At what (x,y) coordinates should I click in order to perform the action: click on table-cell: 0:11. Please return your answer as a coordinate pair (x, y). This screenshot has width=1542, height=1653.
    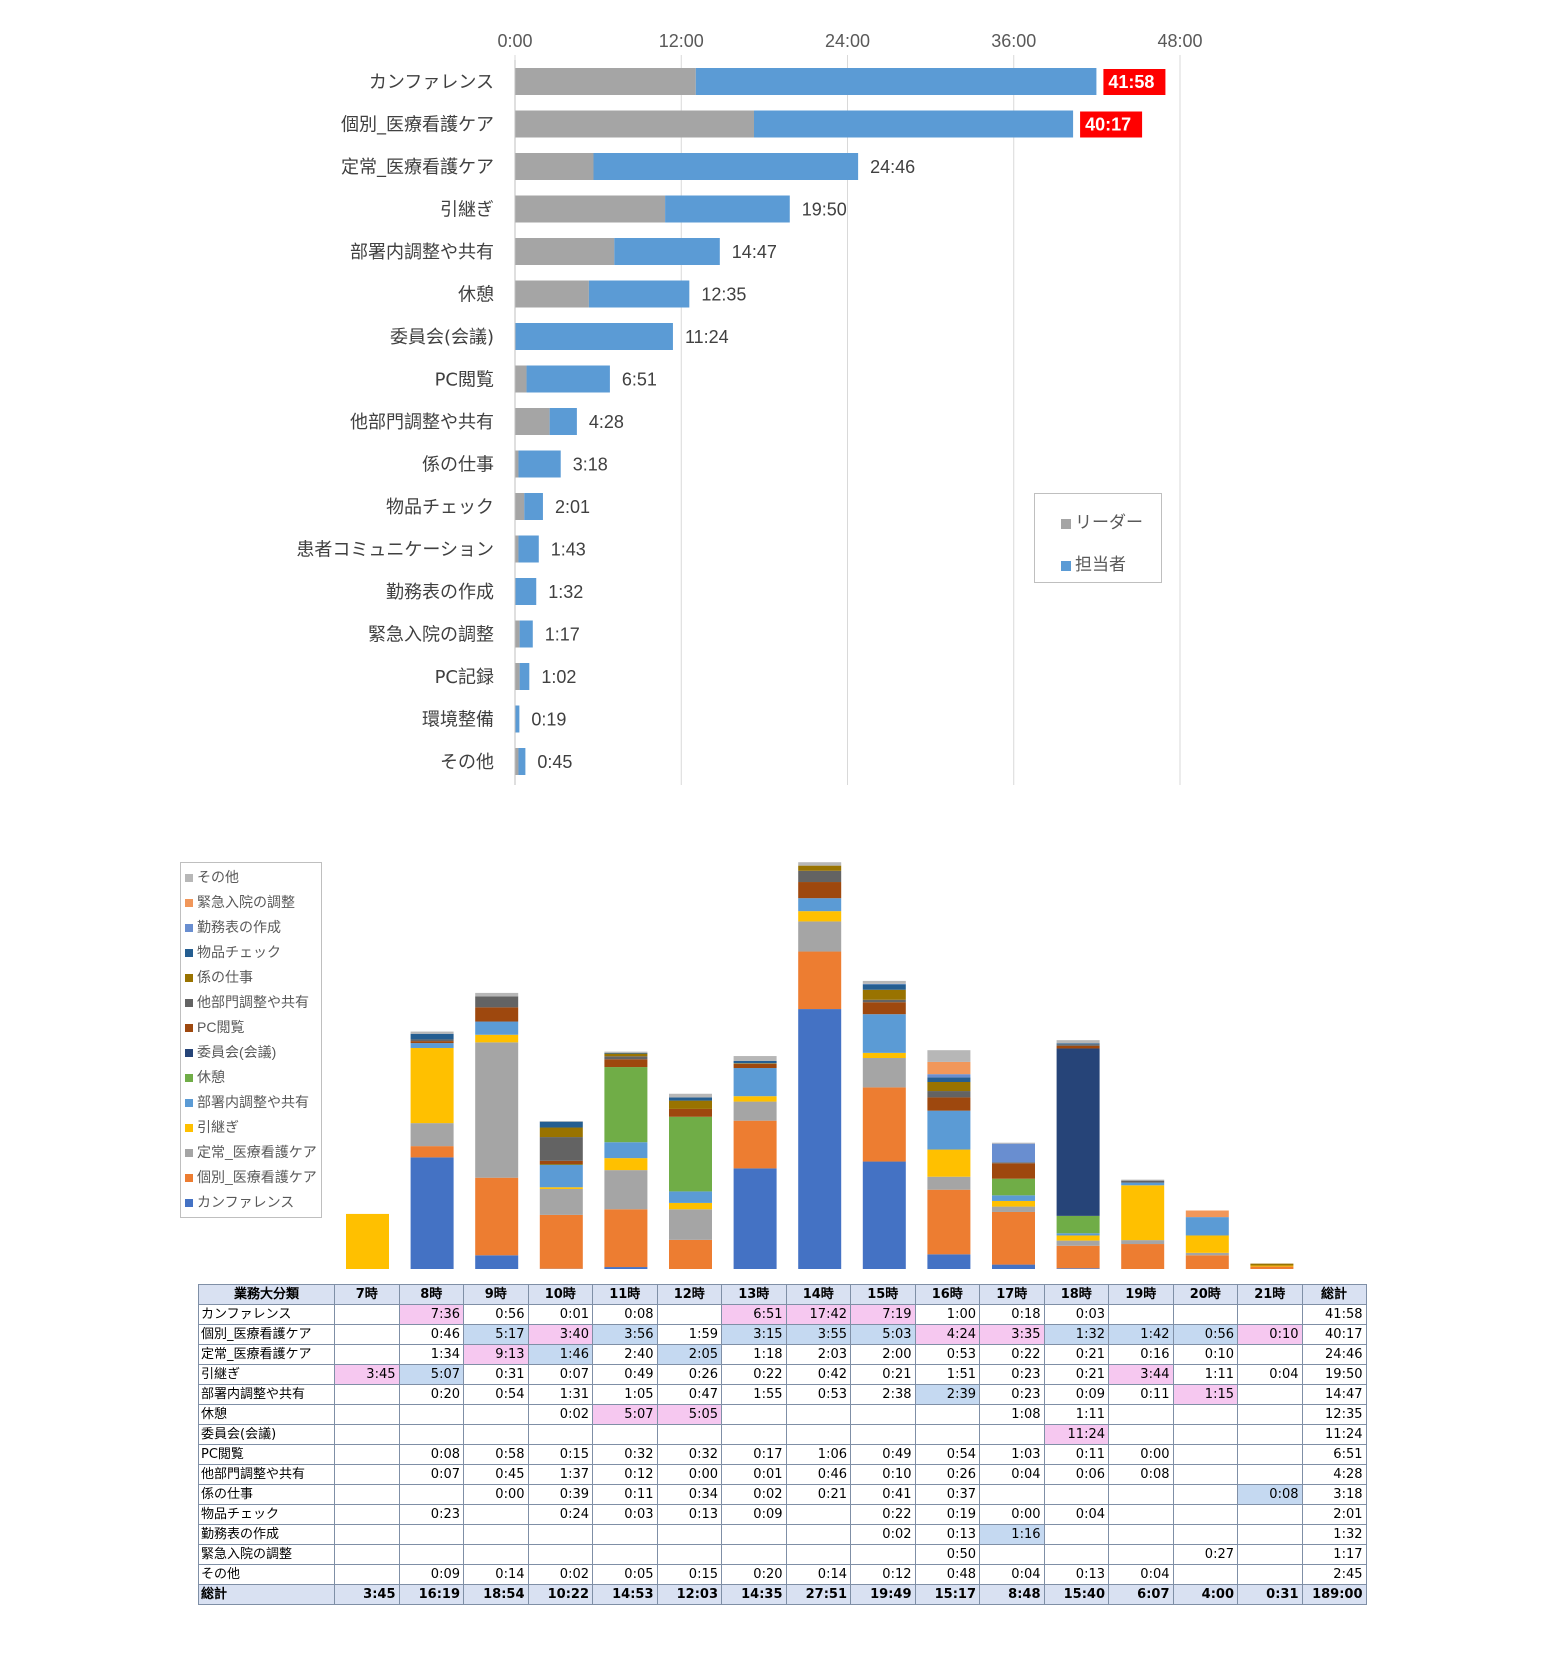
    Looking at the image, I should click on (625, 1494).